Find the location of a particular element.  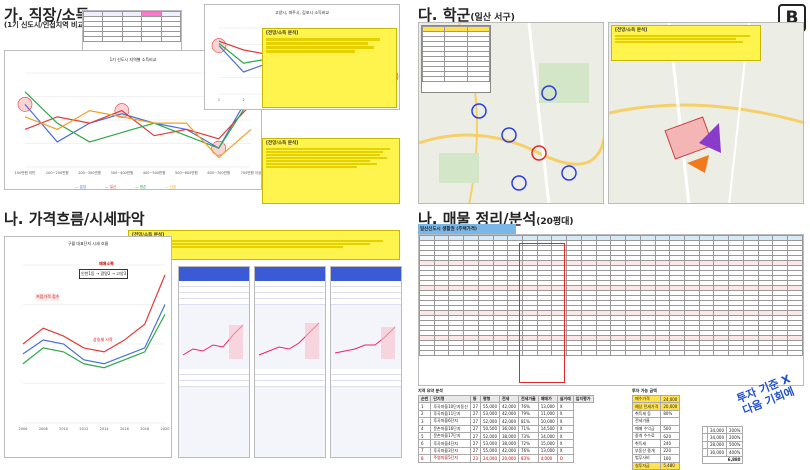

table-row: 2 후곡마을11단지 27 53,000 42,000 79% 11,000 X is located at coordinates (505, 414).